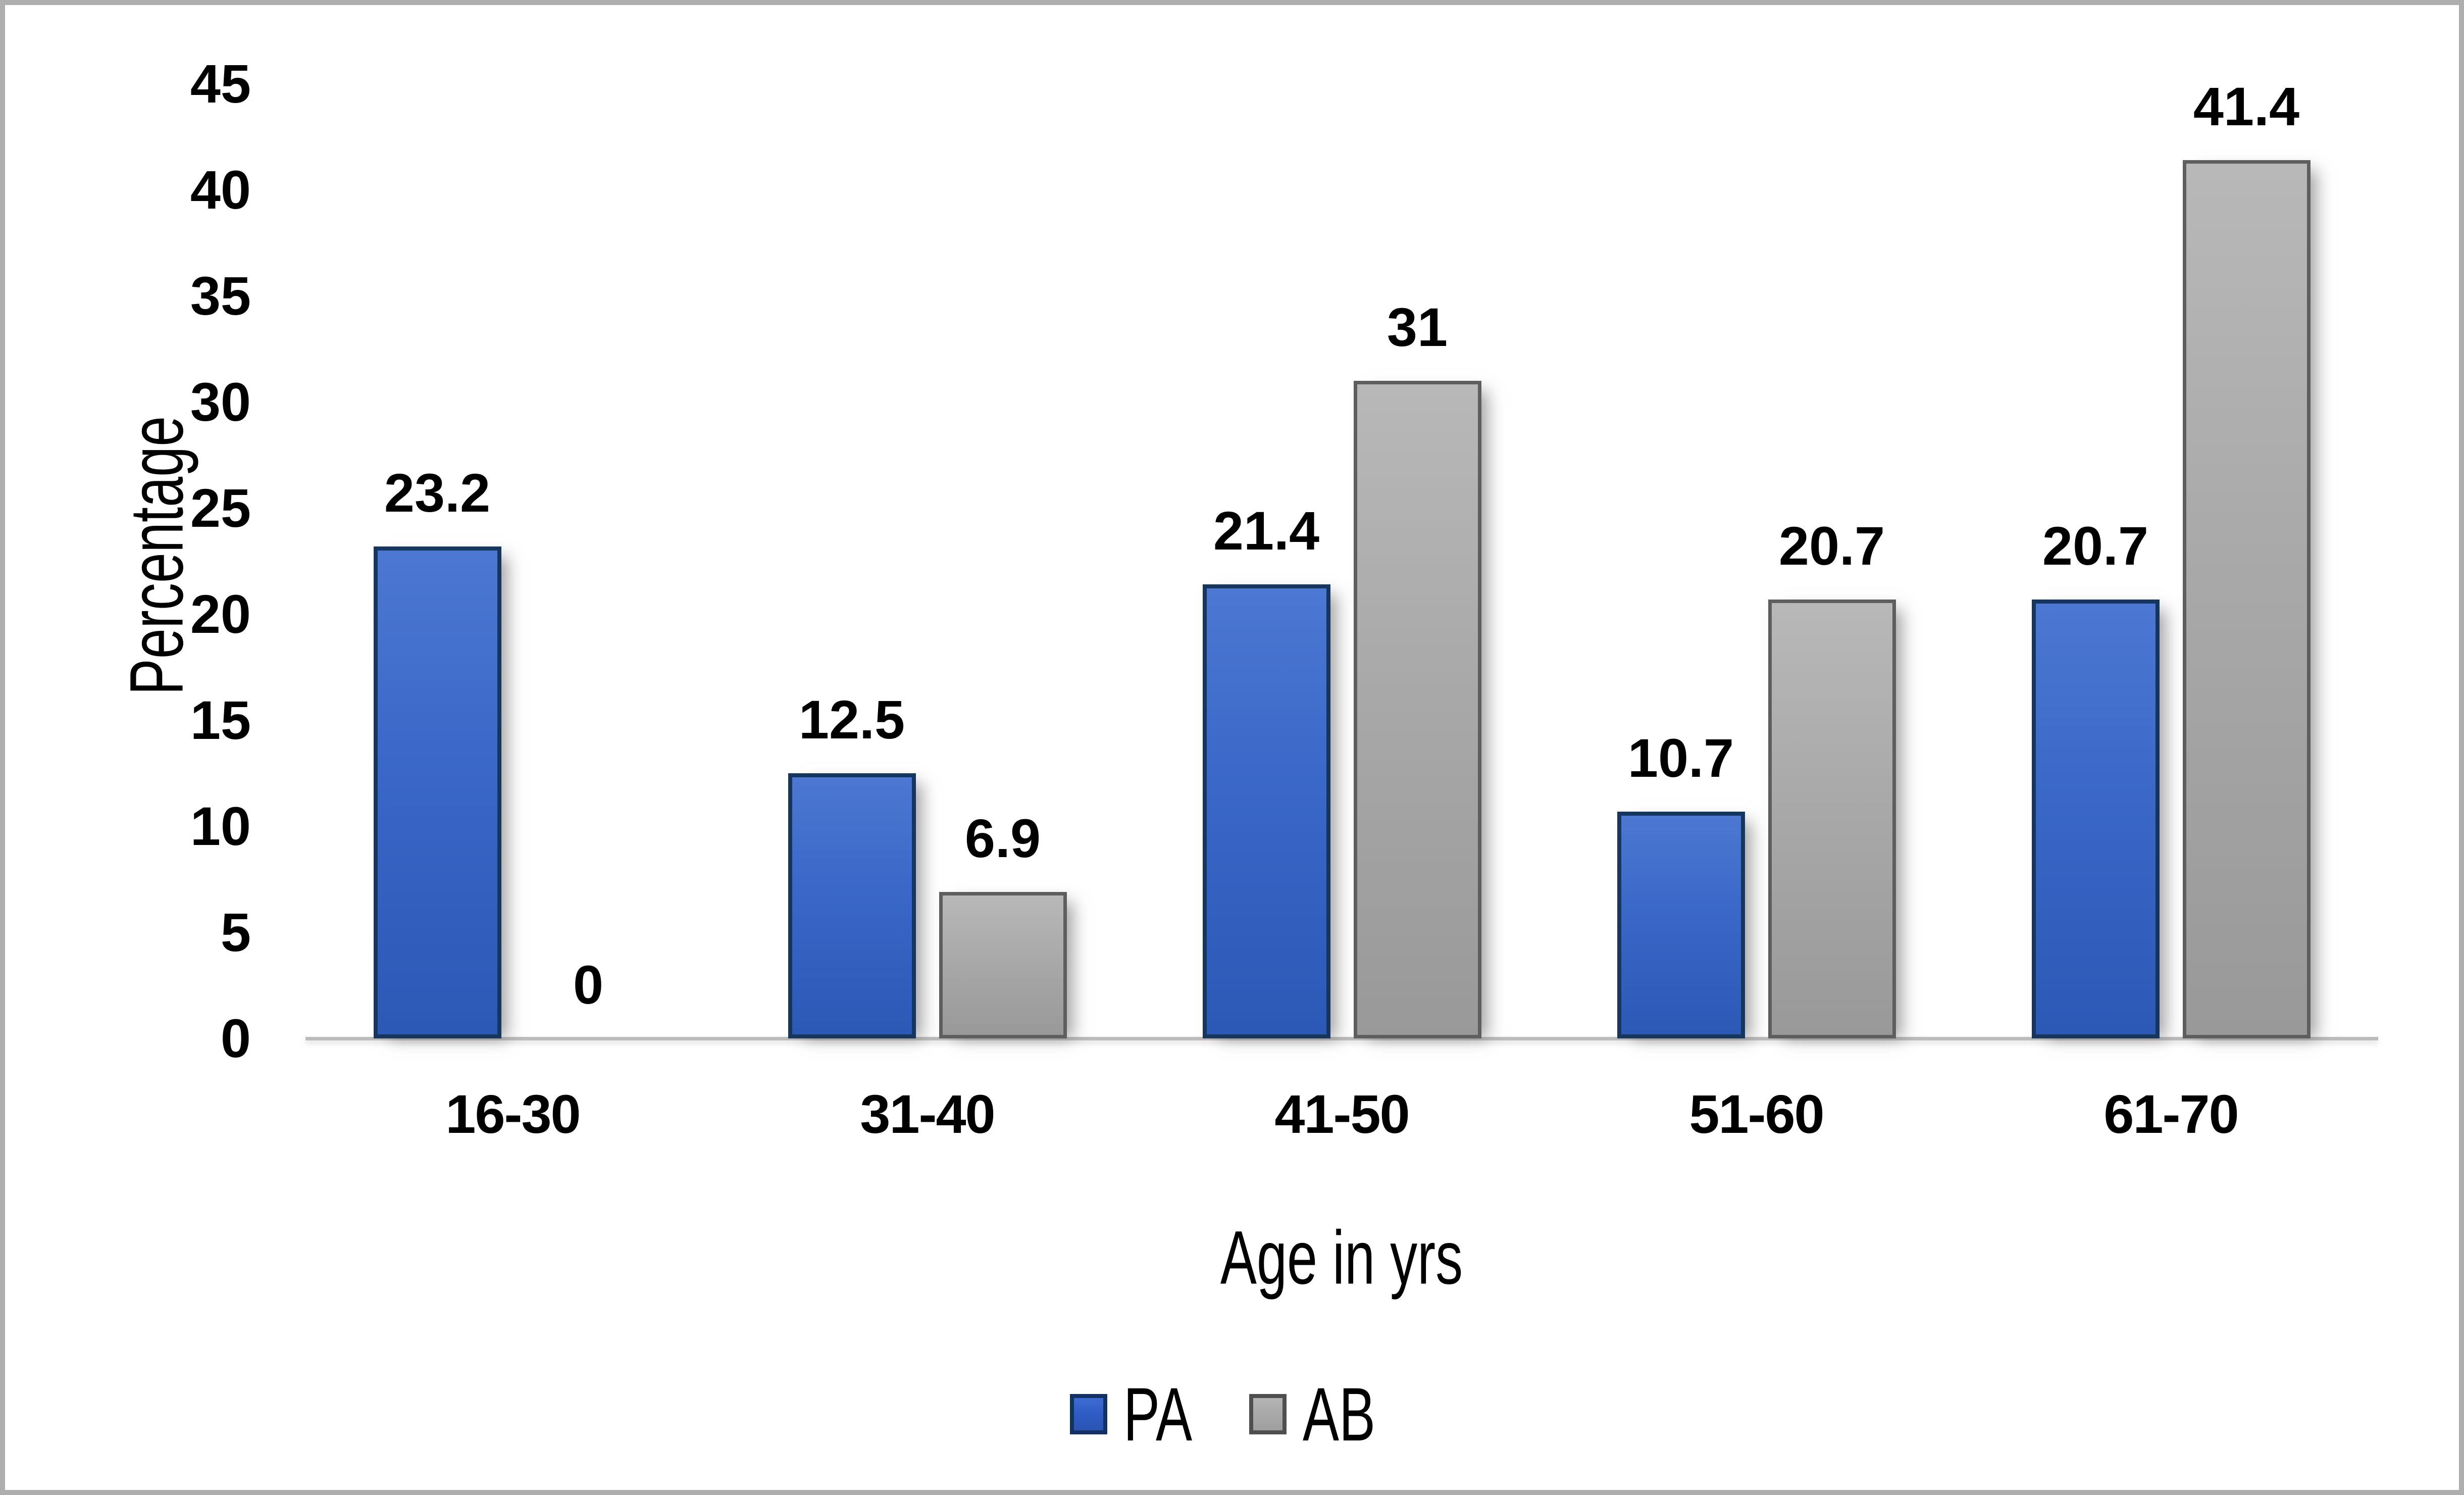 This screenshot has width=2464, height=1495. Describe the element at coordinates (1268, 1414) in the screenshot. I see `legend-swatch-ab-icon` at that location.